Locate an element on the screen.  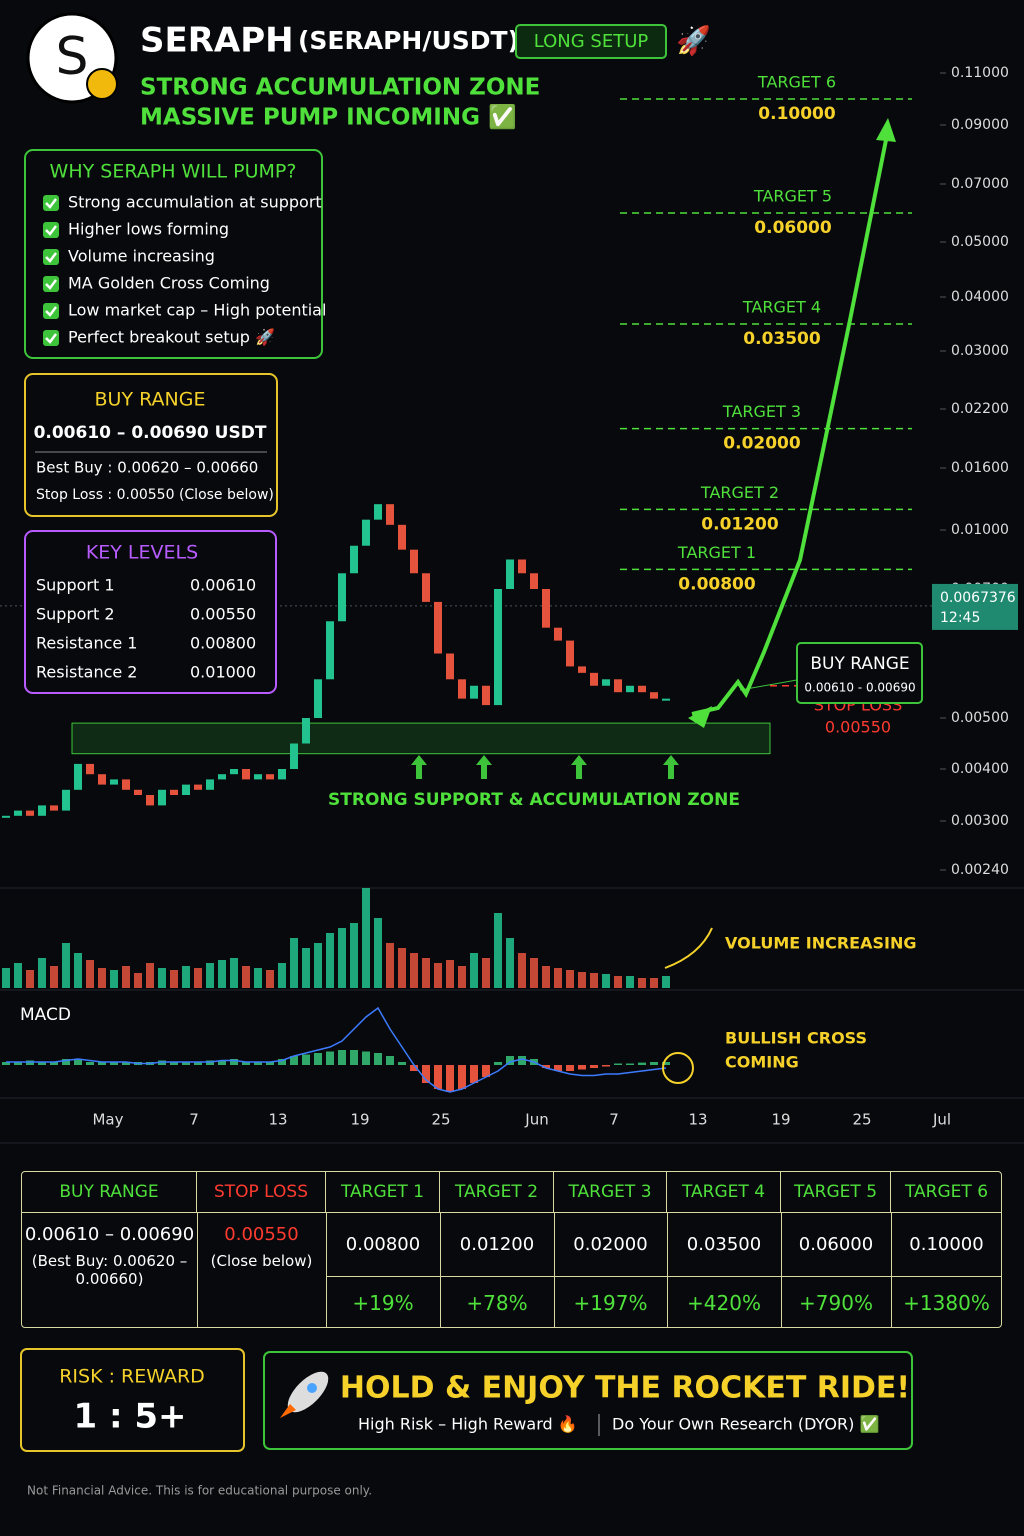
level-value: 0.00550 is located at coordinates (223, 614).